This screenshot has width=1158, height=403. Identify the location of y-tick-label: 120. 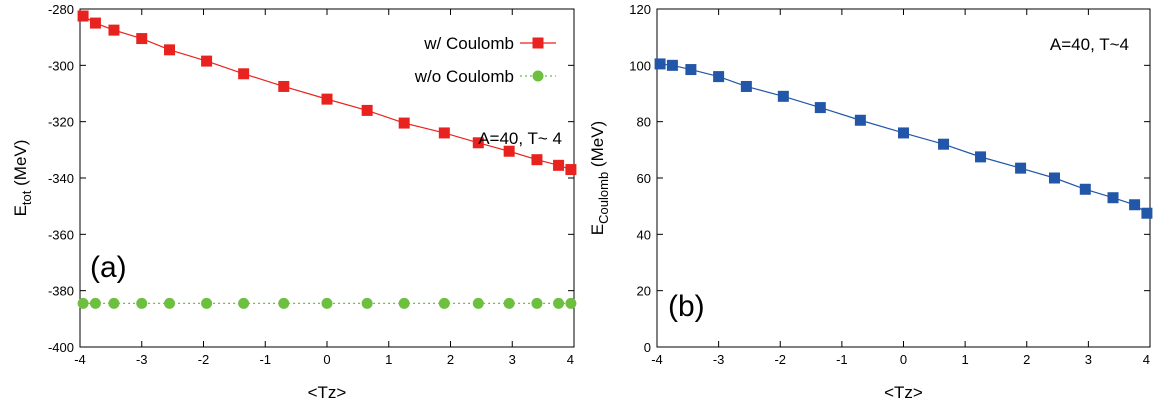
(640, 9).